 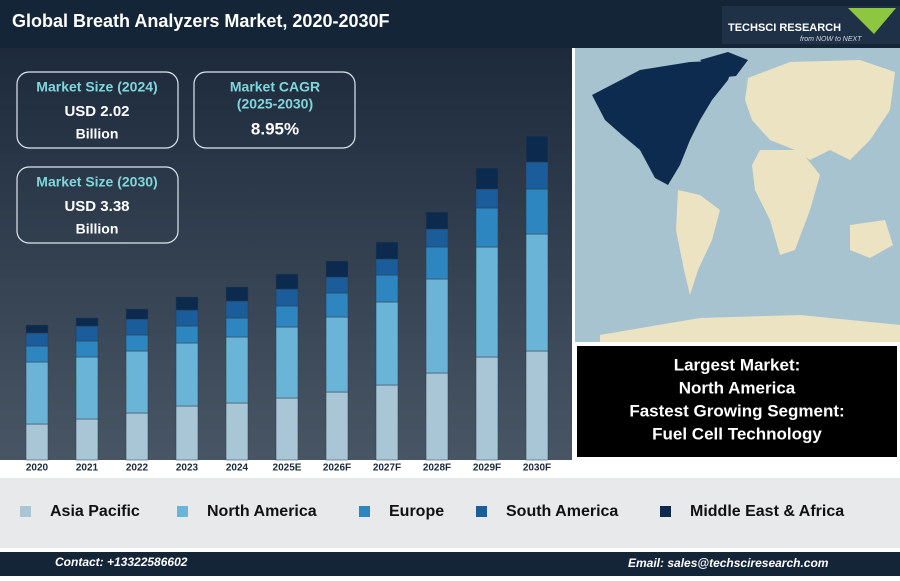 What do you see at coordinates (872, 21) in the screenshot?
I see `logo-icon` at bounding box center [872, 21].